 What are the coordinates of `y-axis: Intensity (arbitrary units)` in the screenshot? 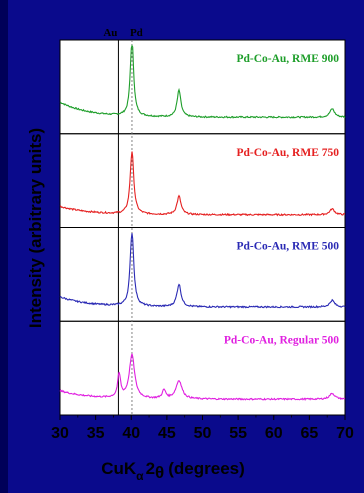 It's located at (35, 228).